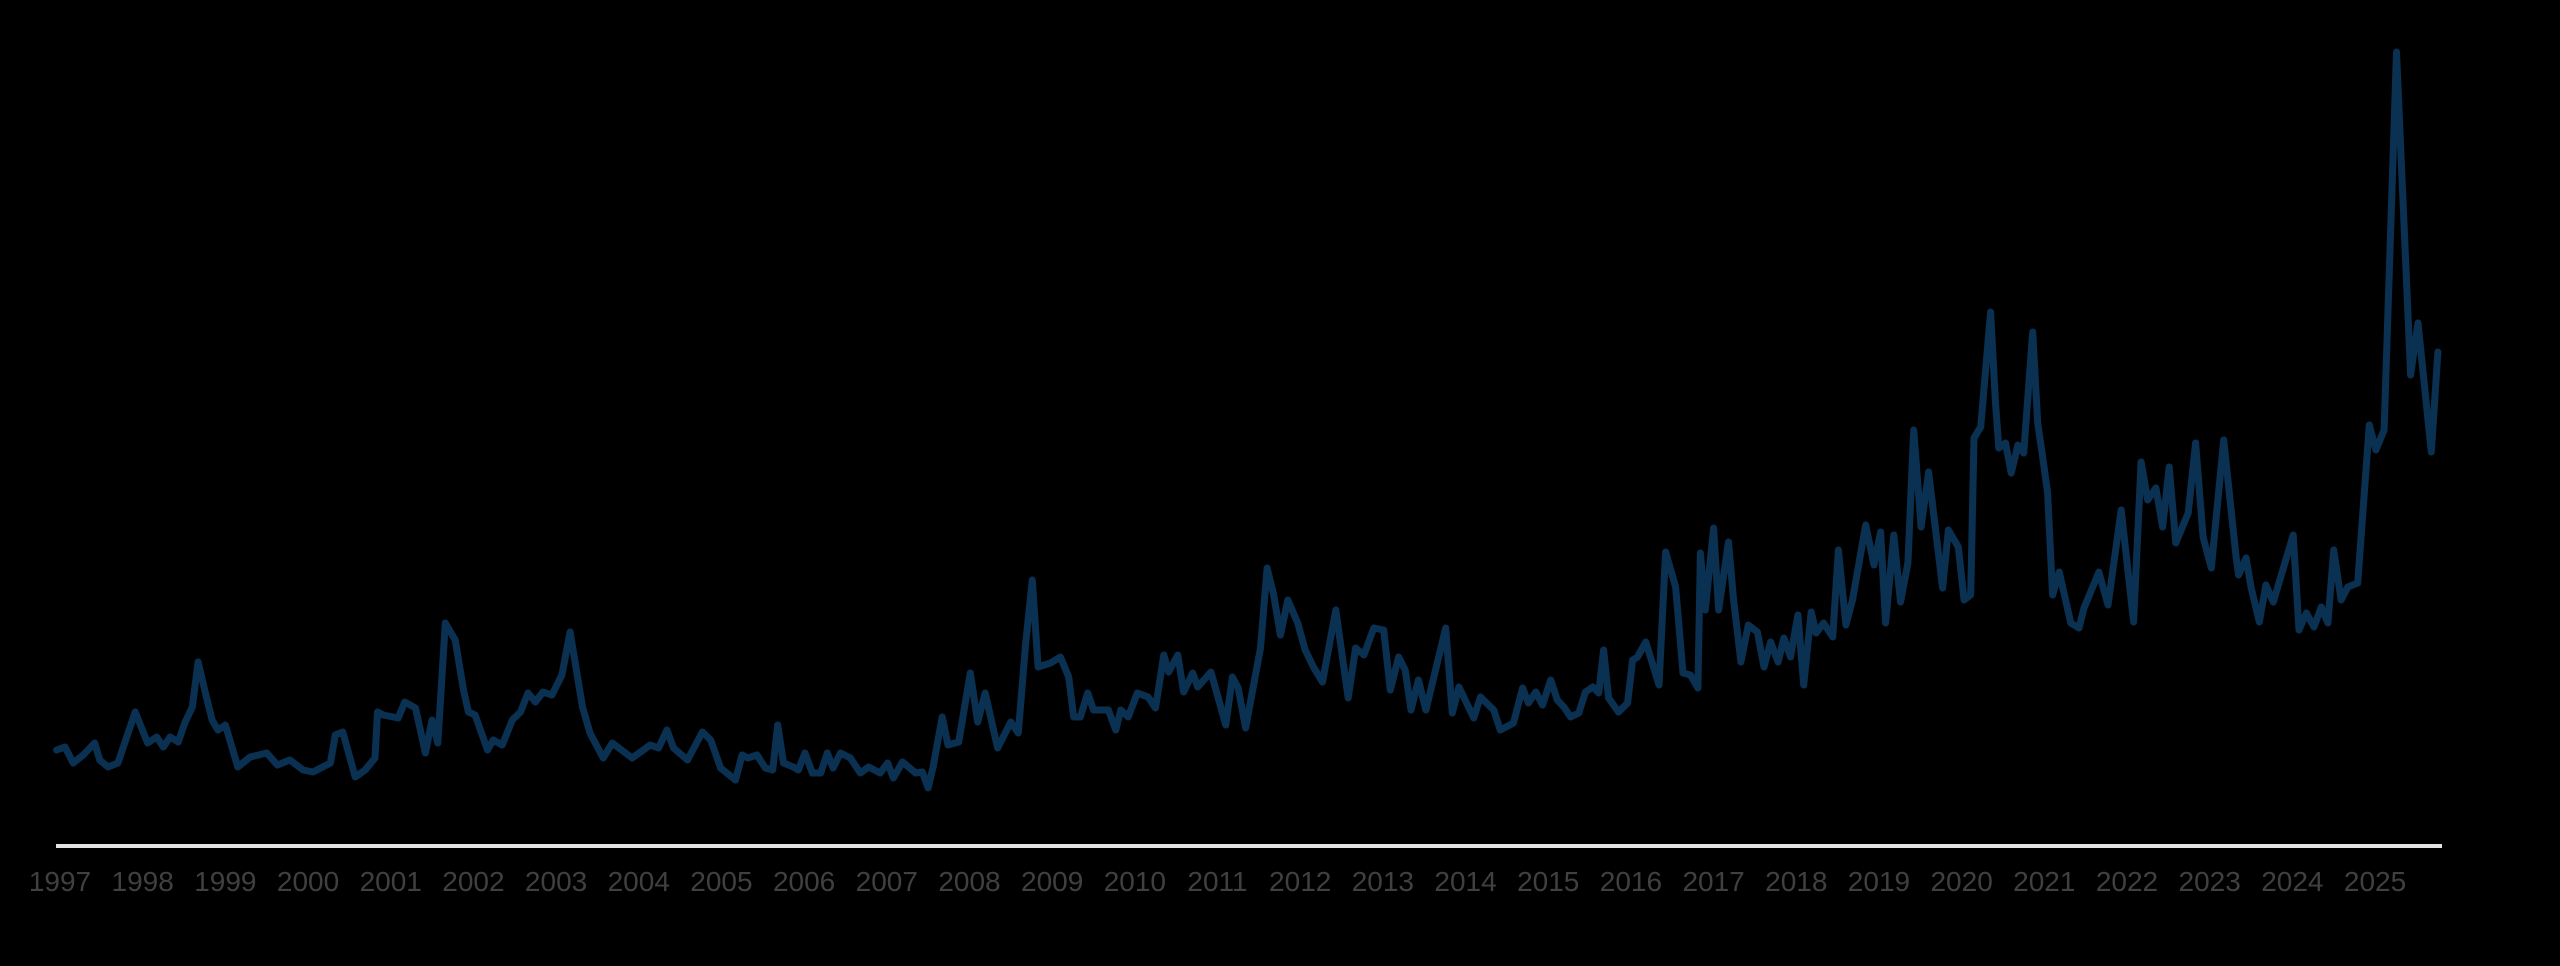  I want to click on x-tick-label: 2009, so click(1052, 881).